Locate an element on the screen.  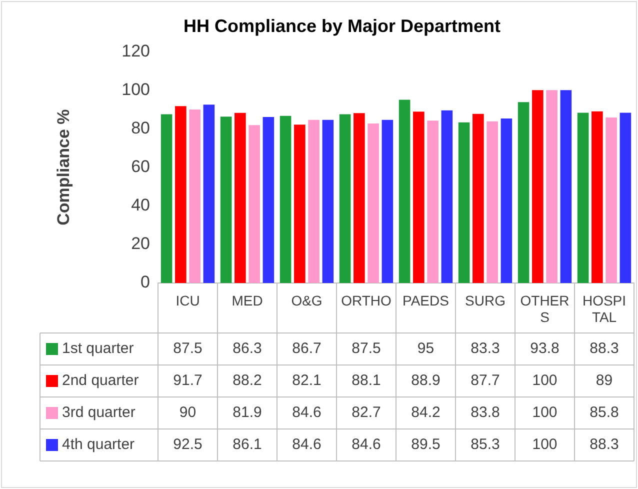
data-label: 85.3 is located at coordinates (485, 445).